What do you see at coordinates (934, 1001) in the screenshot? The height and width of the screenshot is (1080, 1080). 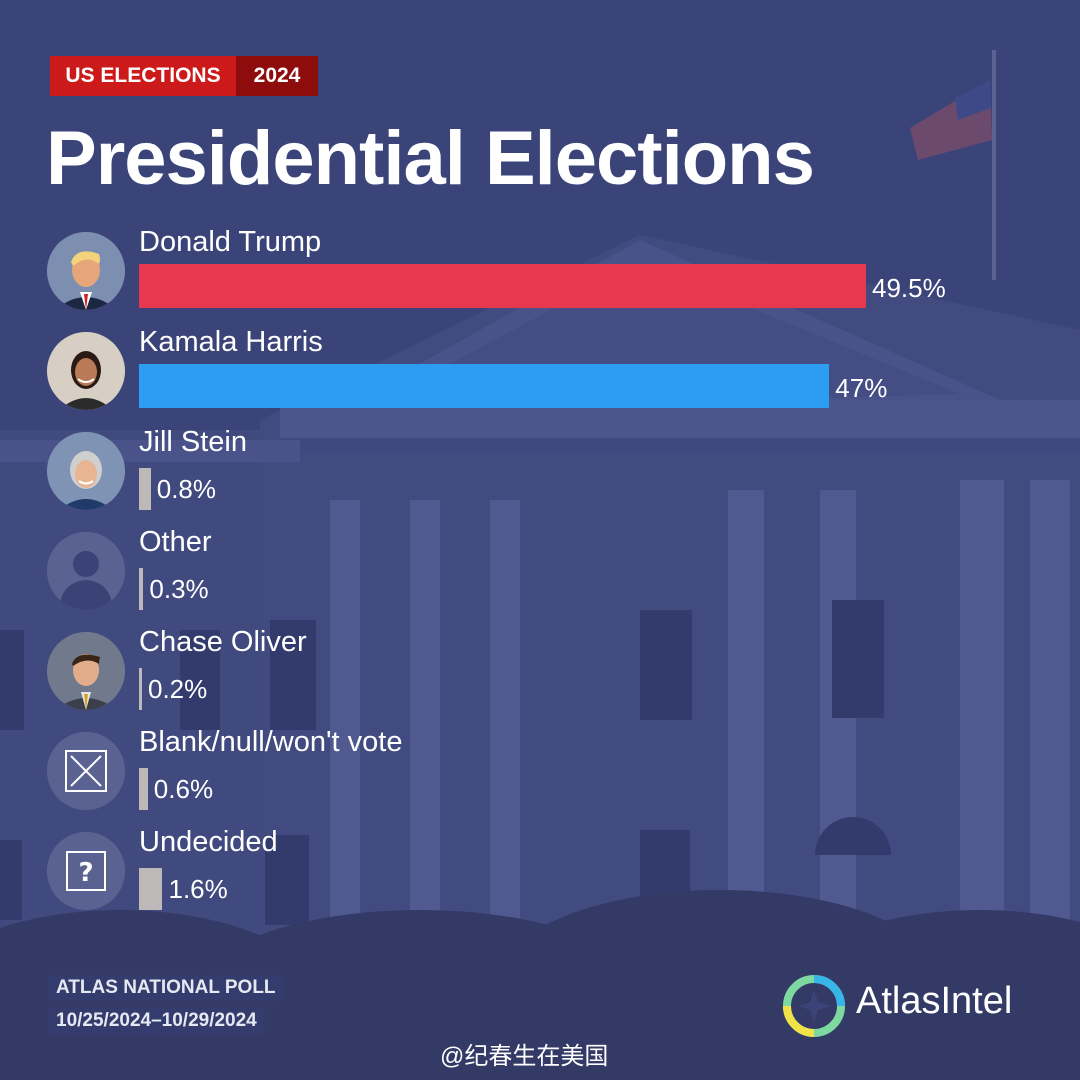 I see `atlasintel-brand: AtlasIntel` at bounding box center [934, 1001].